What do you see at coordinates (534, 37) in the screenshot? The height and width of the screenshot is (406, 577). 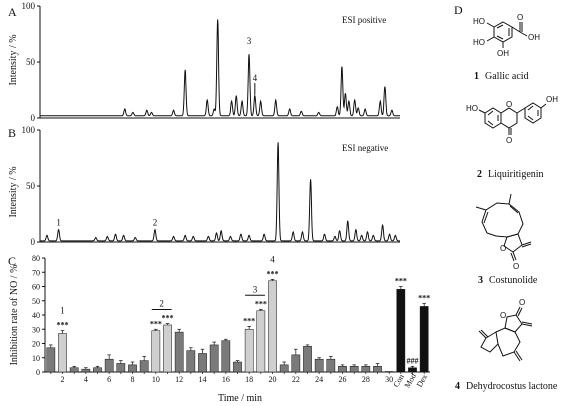 I see `gallic-acid-atom-oh-acid: OH` at bounding box center [534, 37].